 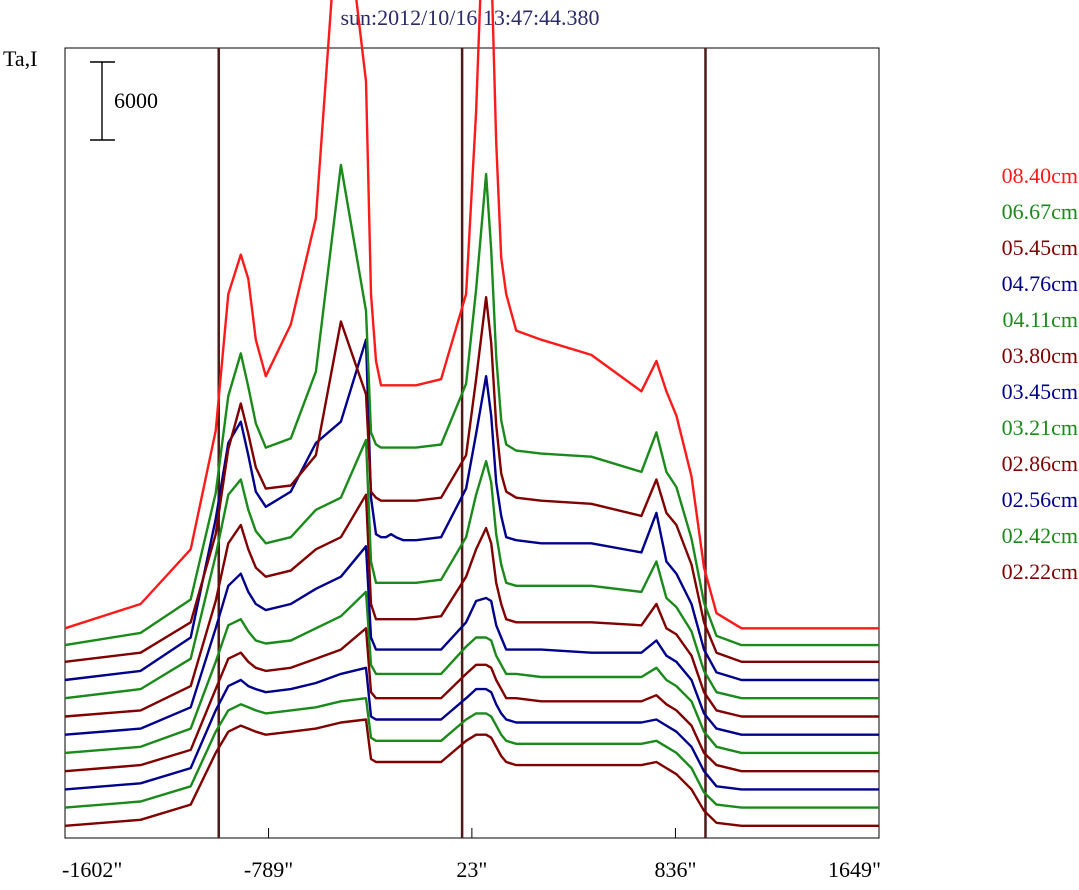 I want to click on chart-title: sun:2012/10/16 13:47:44.380, so click(x=469, y=17).